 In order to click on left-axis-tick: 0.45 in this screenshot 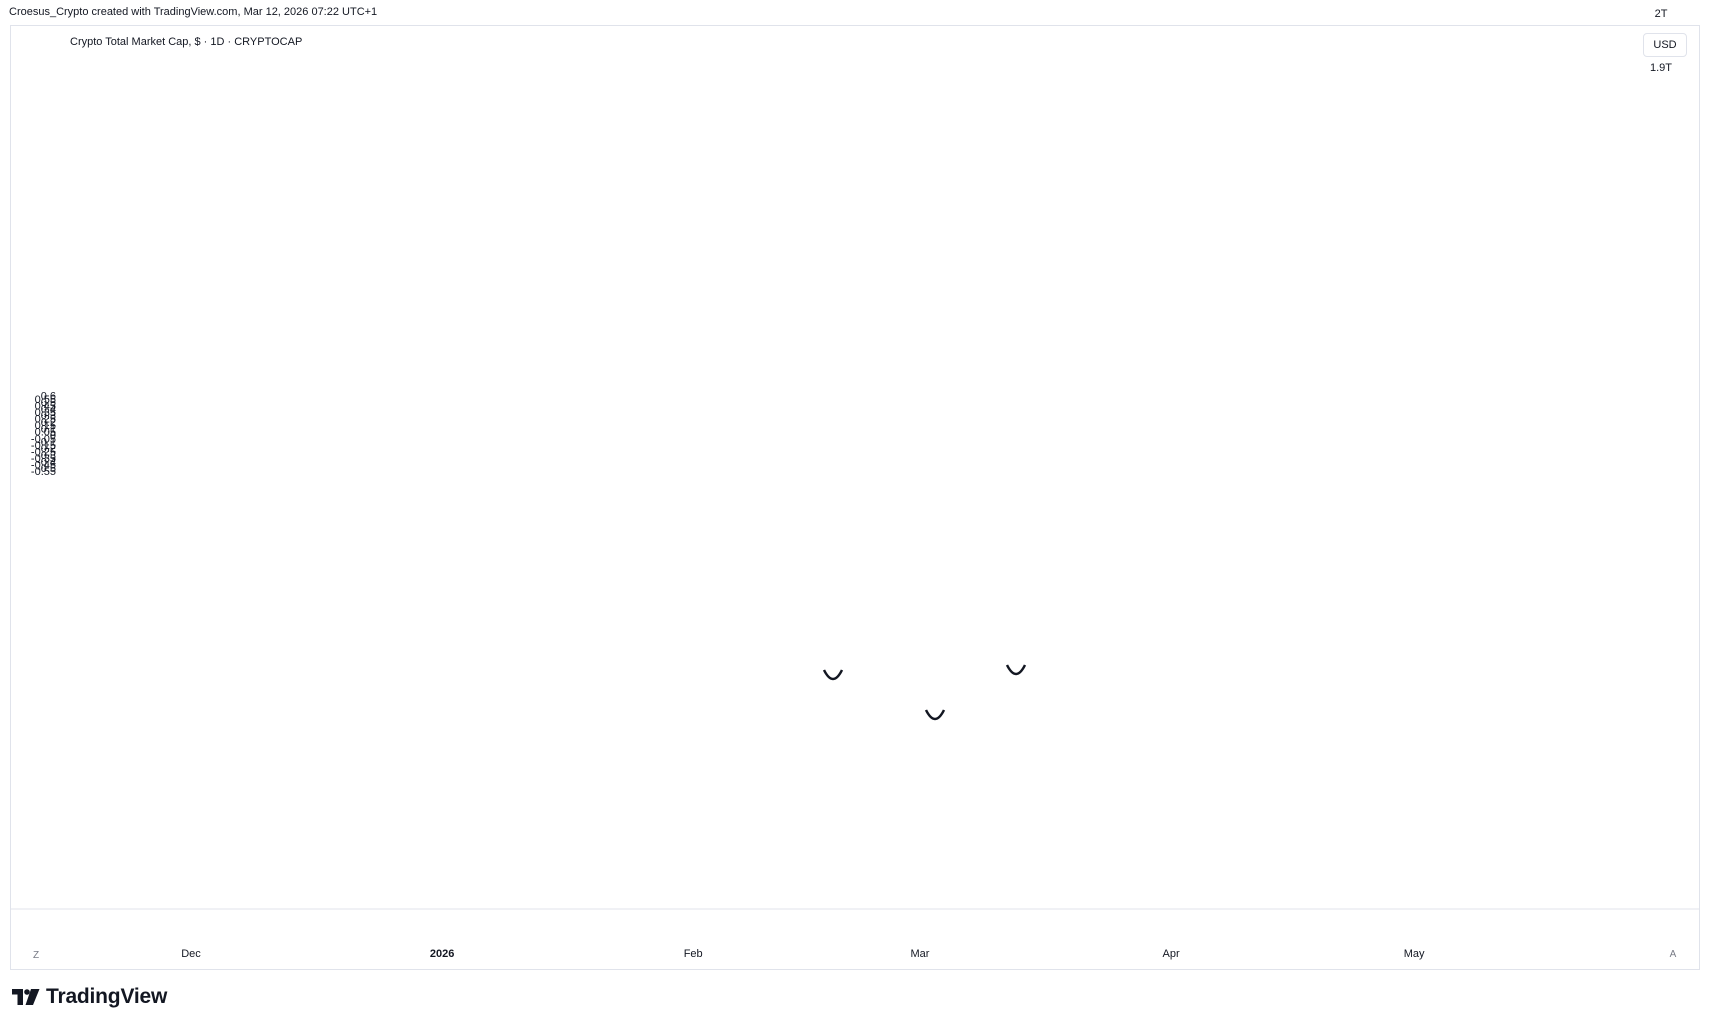, I will do `click(45, 406)`.